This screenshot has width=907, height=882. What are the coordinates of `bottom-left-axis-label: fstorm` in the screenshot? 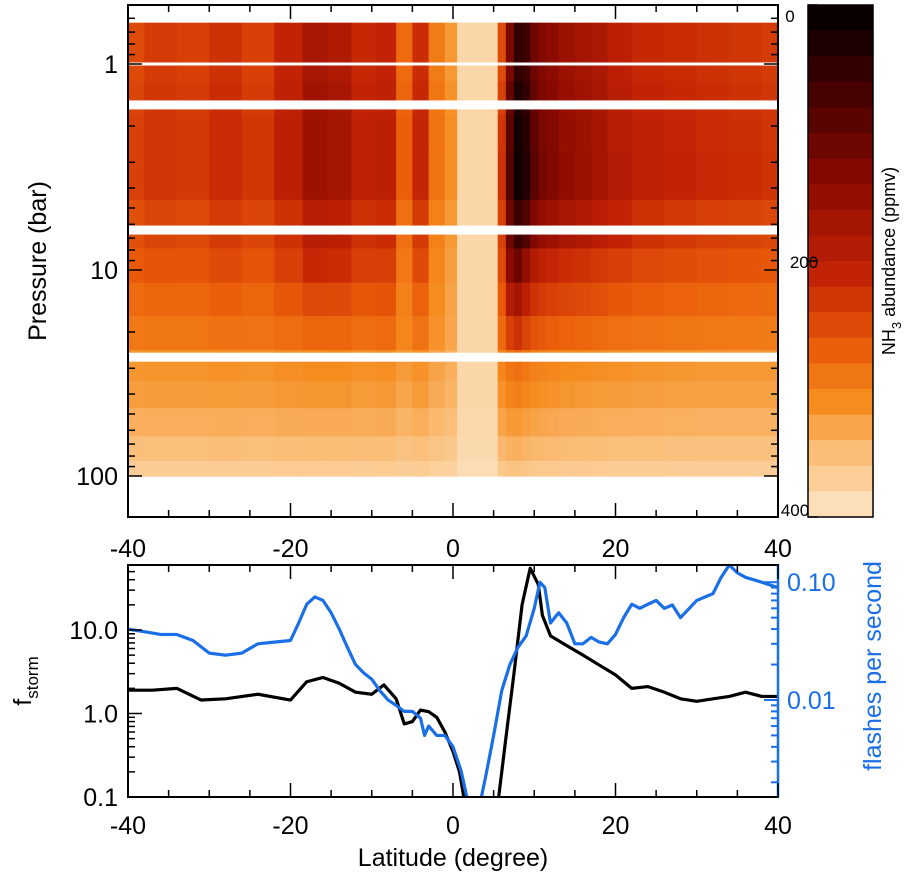 It's located at (25, 680).